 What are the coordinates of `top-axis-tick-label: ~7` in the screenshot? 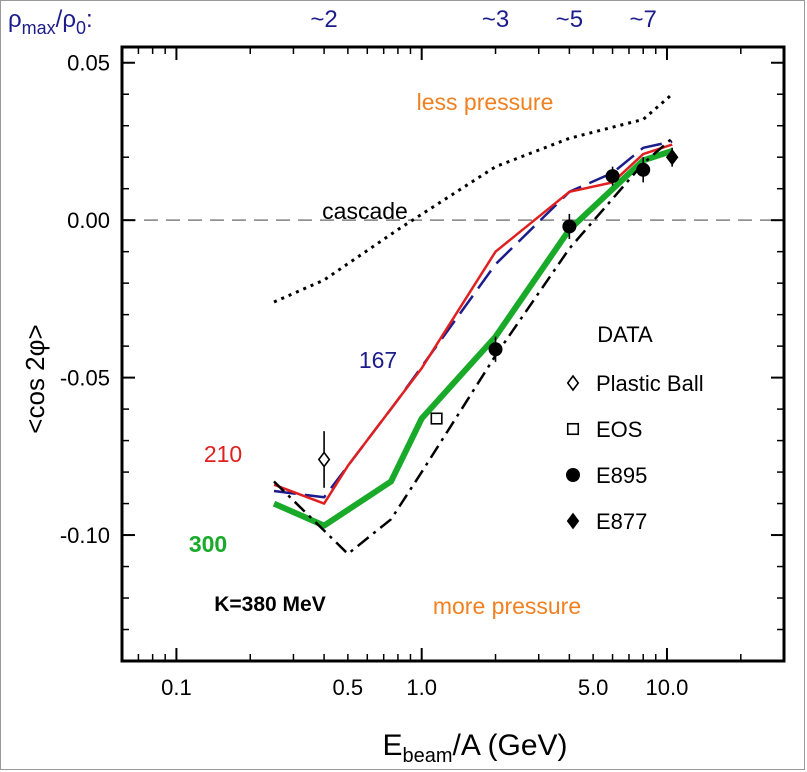 It's located at (643, 19).